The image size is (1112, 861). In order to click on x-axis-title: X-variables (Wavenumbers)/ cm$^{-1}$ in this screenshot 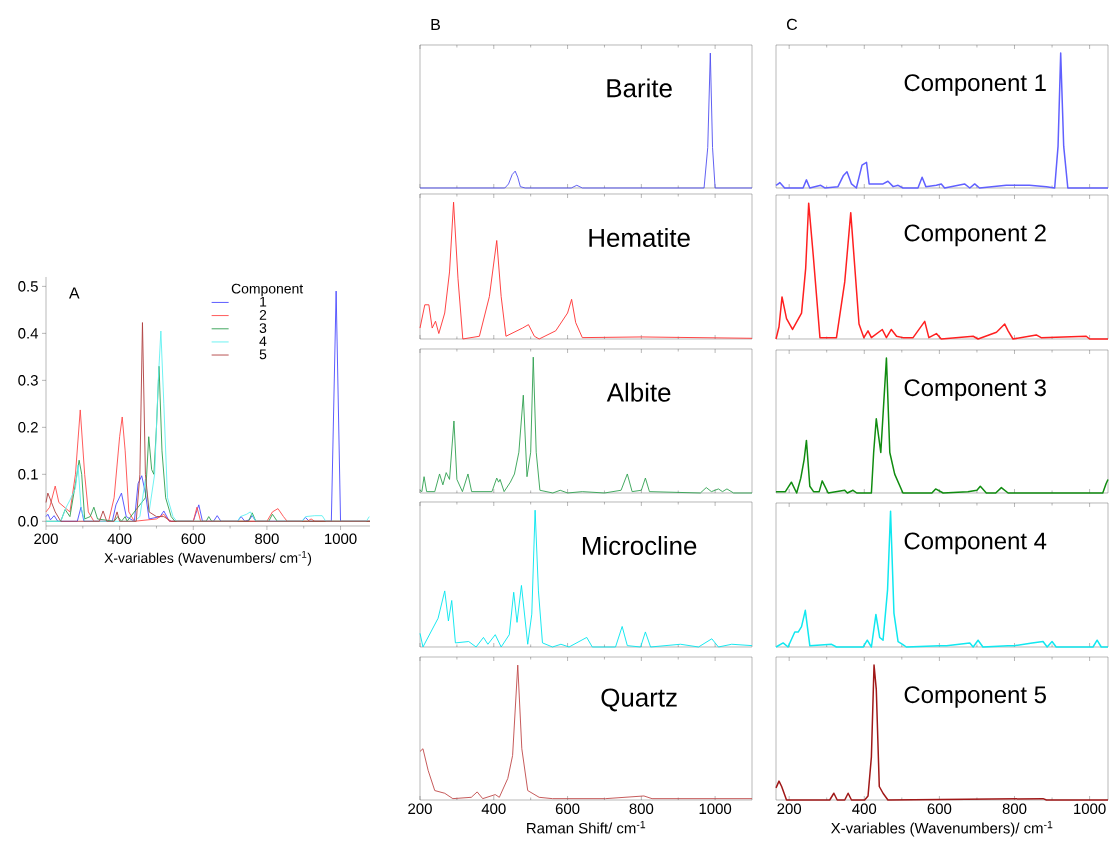, I will do `click(942, 828)`.